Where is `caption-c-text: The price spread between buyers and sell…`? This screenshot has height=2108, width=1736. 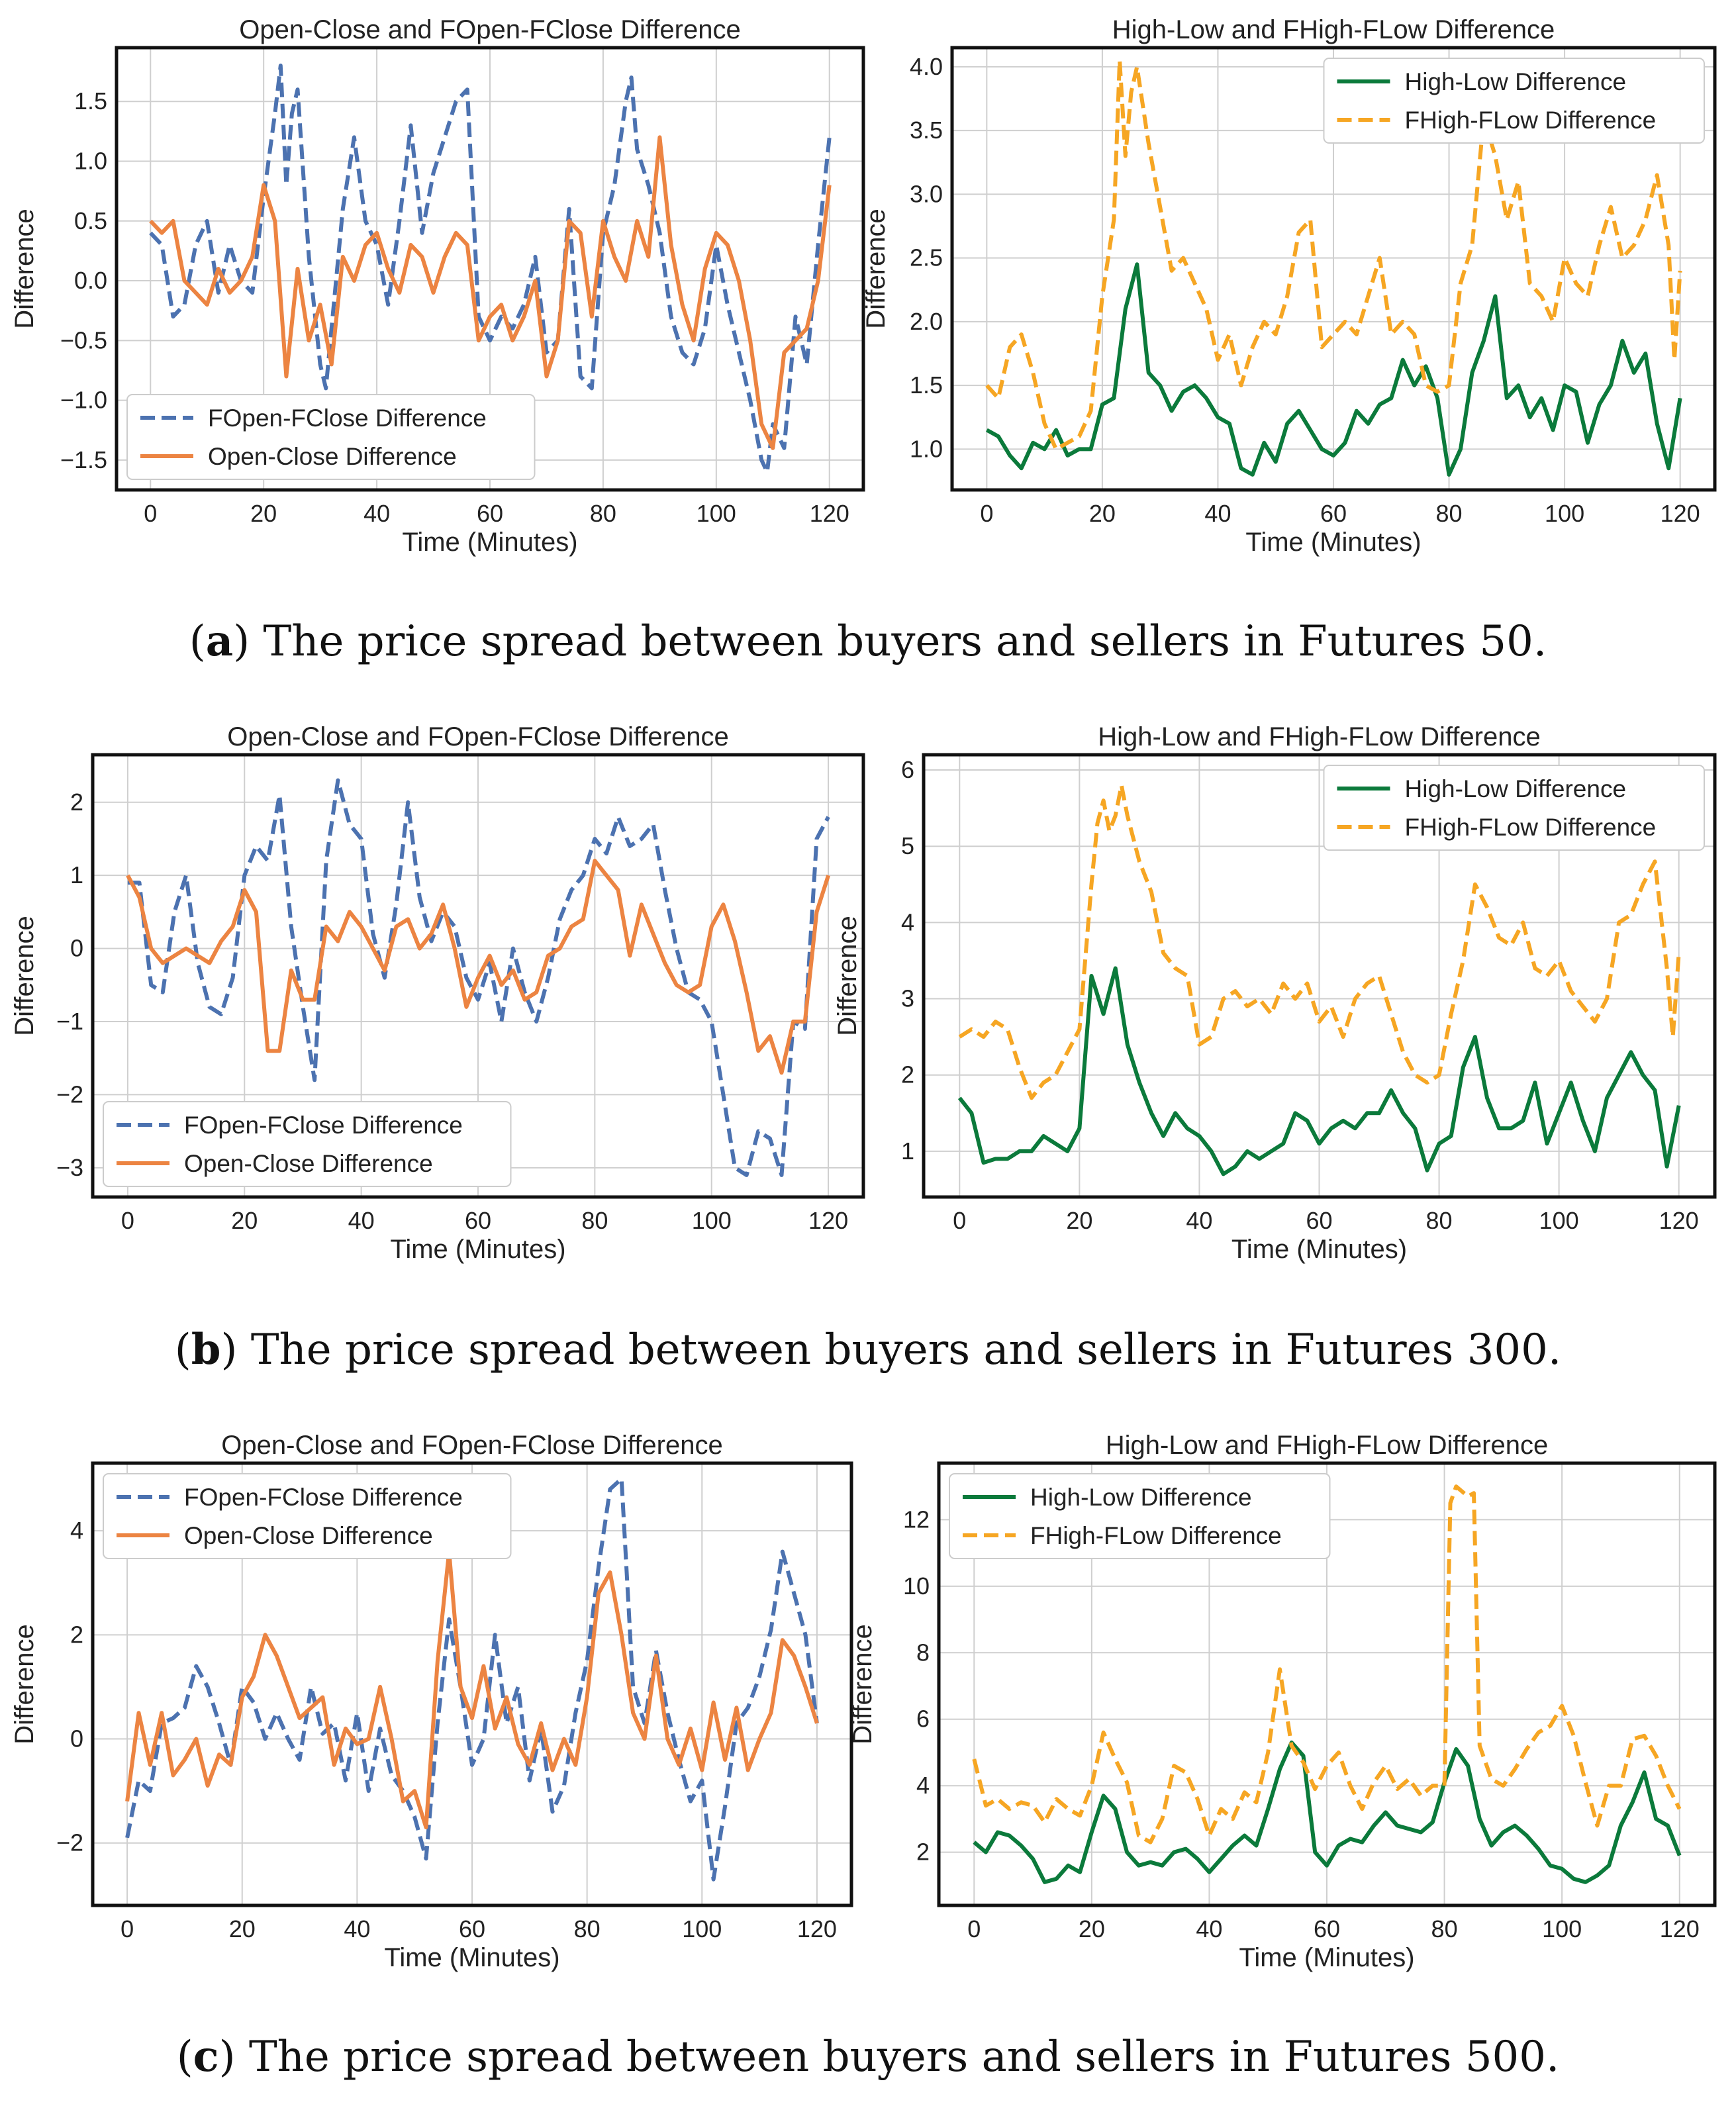
caption-c-text: The price spread between buyers and sell… is located at coordinates (904, 2057).